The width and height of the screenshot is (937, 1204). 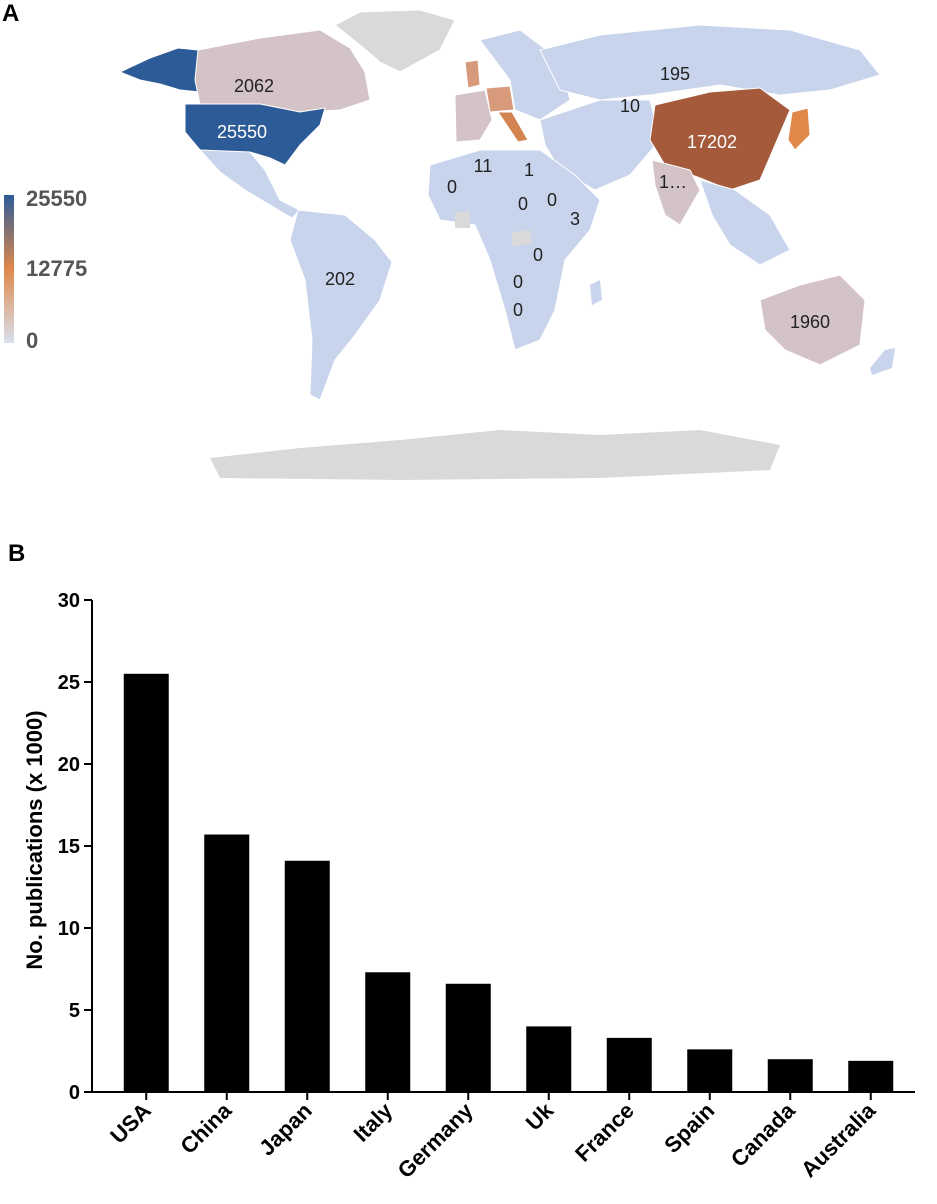 What do you see at coordinates (340, 279) in the screenshot?
I see `map-label-brazil: 202` at bounding box center [340, 279].